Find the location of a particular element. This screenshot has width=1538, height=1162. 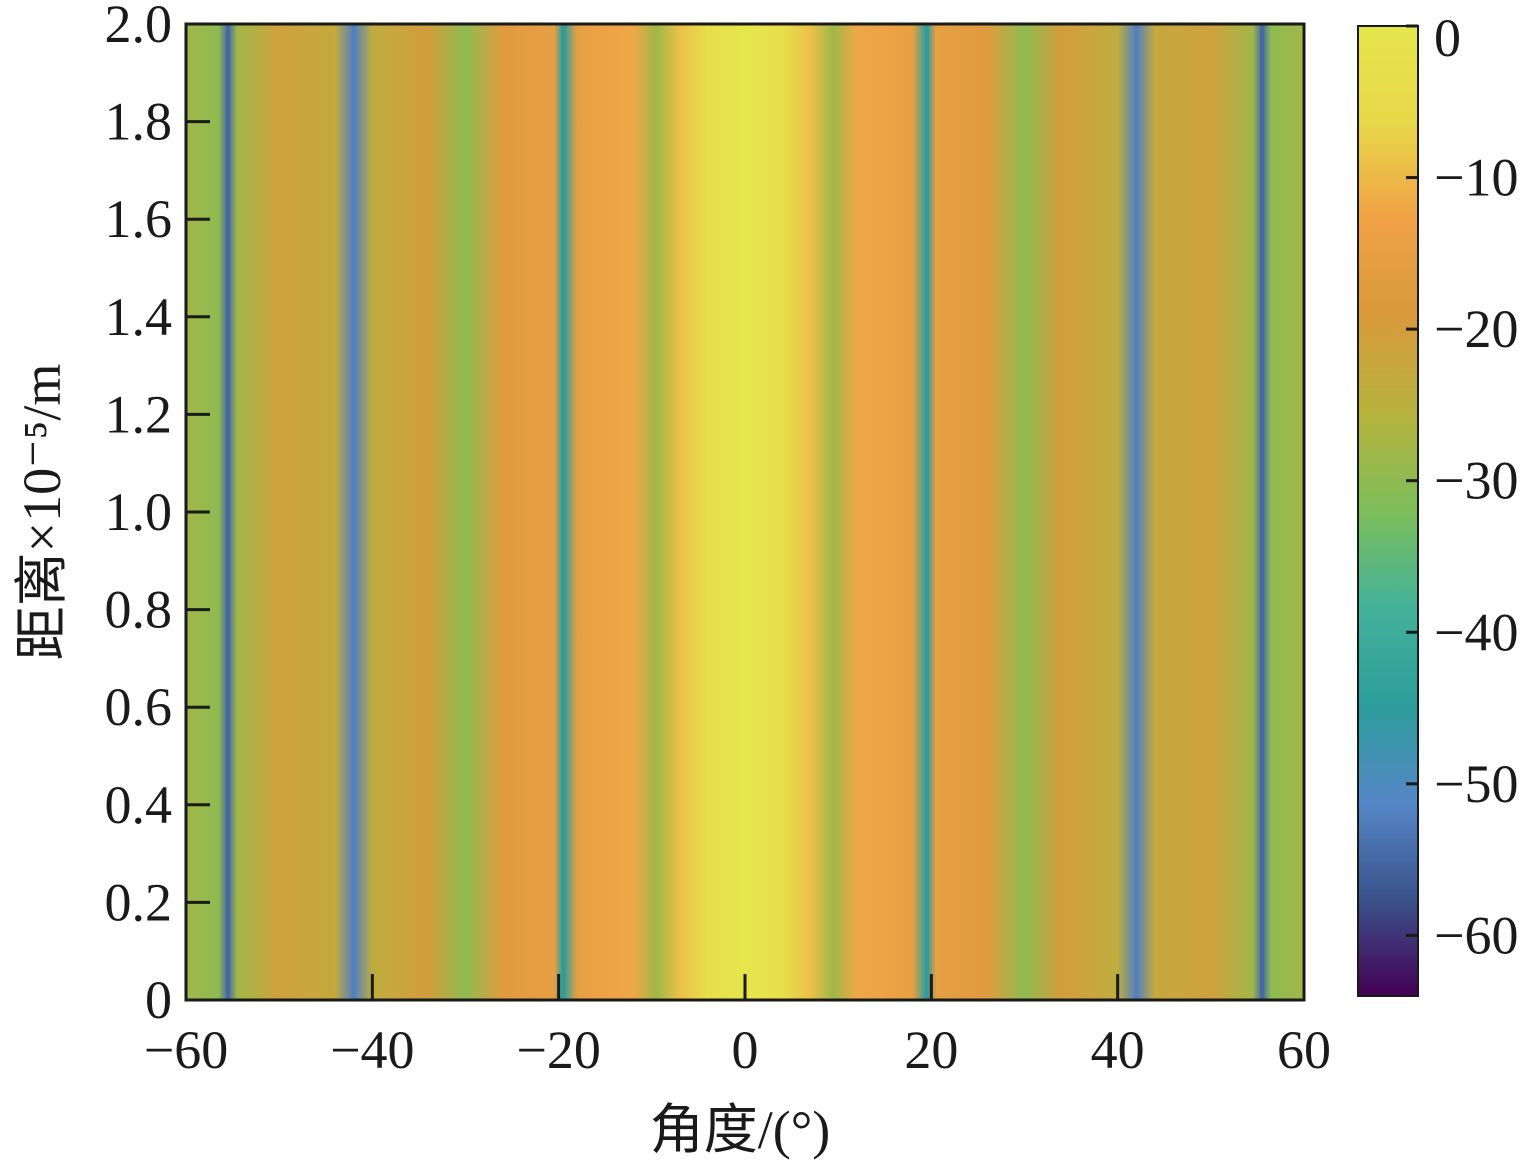

y-ticks: 0 0.2 0.4 0.6 0.8 1.0 1.2 1.4 1.6 1.8 2.0 is located at coordinates (157, 515).